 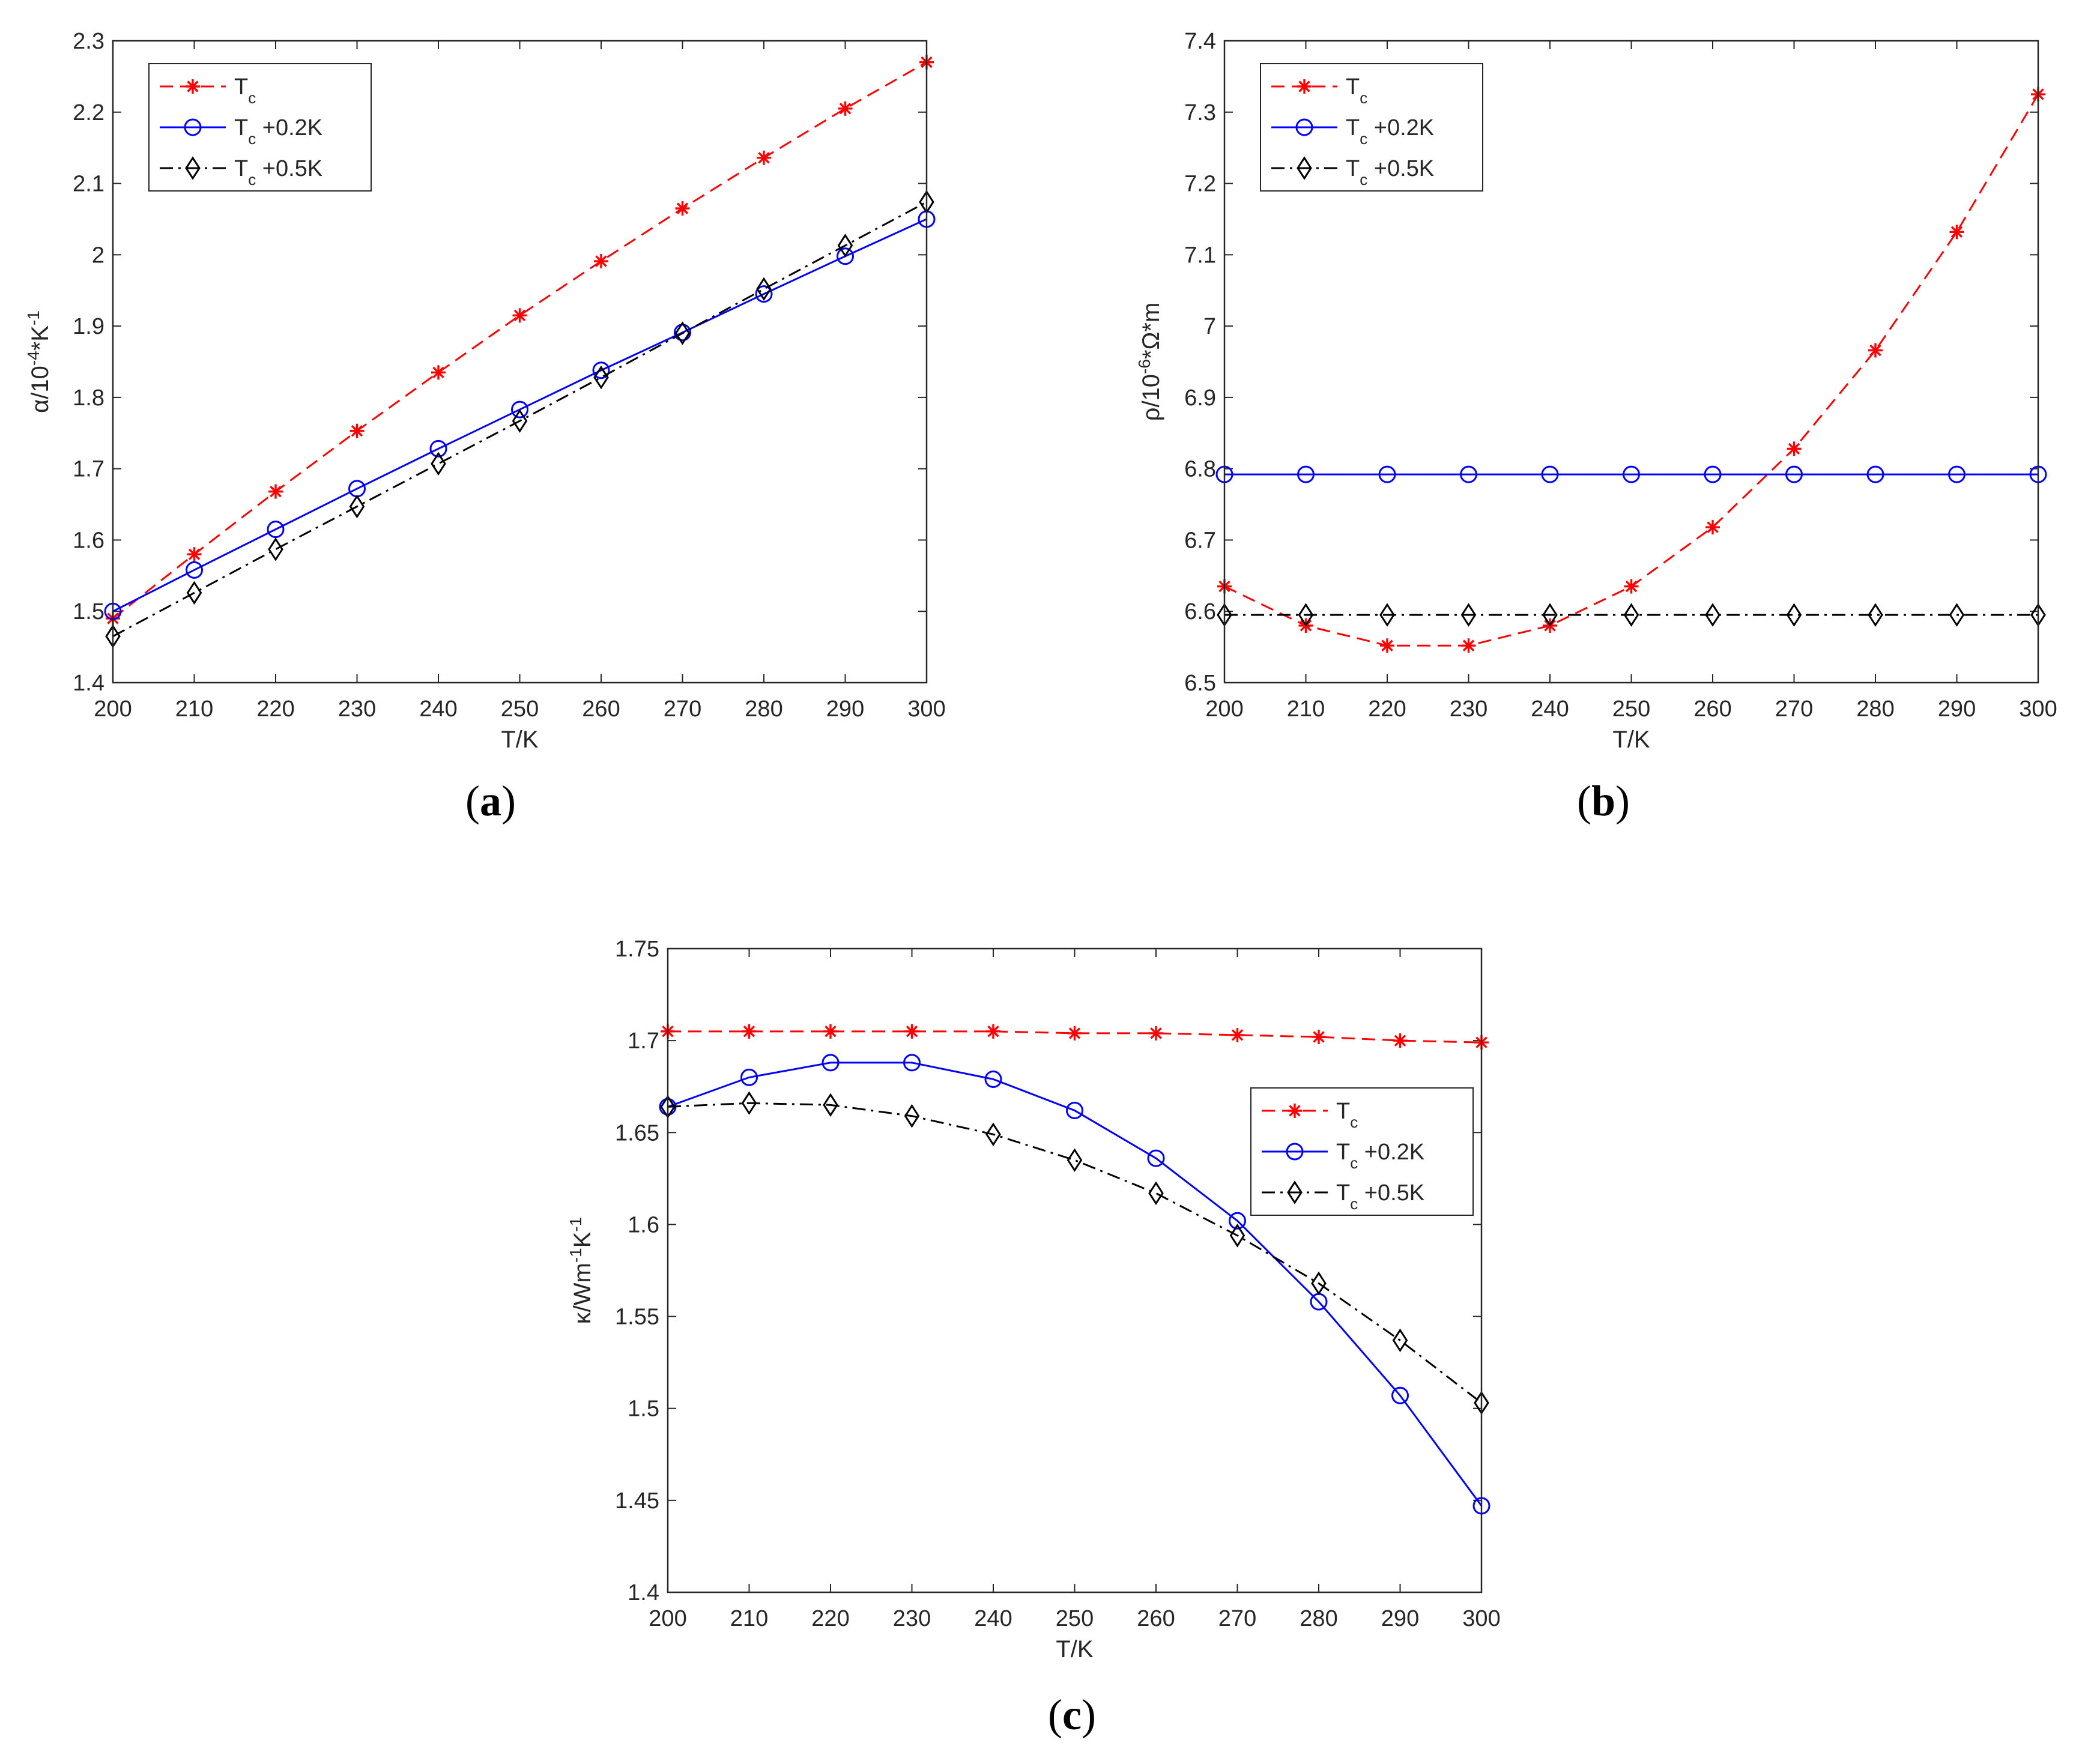 I want to click on y-axis-label: ρ/10-6*Ω*m, so click(x=1150, y=362).